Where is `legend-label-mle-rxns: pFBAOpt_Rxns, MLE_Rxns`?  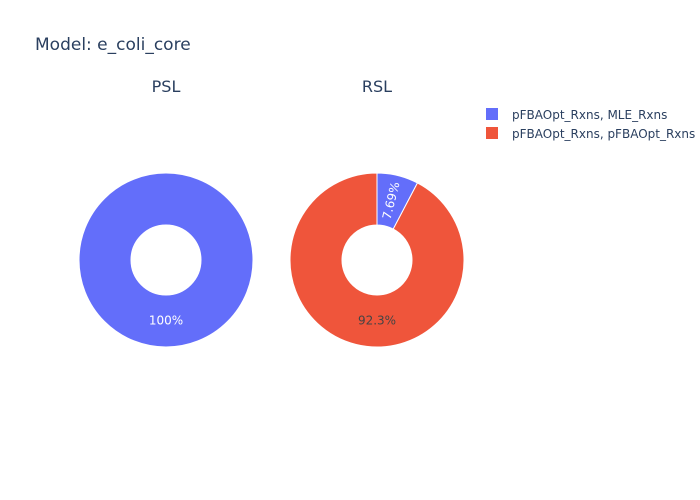 legend-label-mle-rxns: pFBAOpt_Rxns, MLE_Rxns is located at coordinates (589, 115).